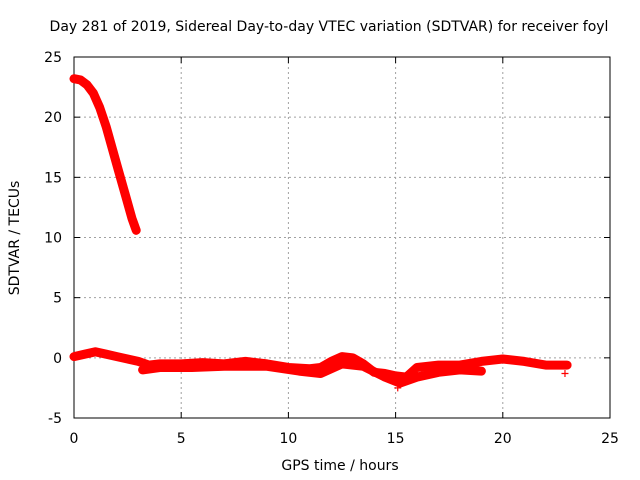  I want to click on x-tick-label: 0, so click(74, 439).